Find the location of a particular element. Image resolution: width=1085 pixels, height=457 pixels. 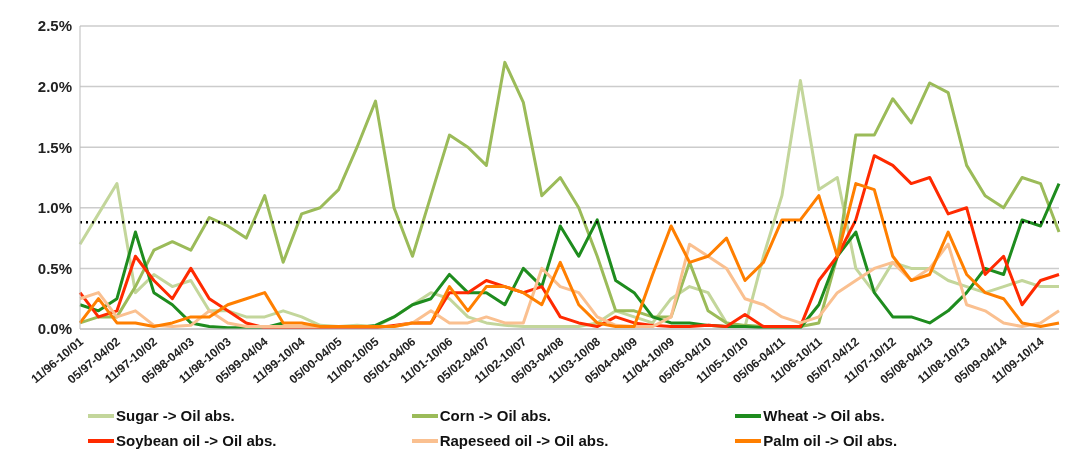

y-tick-label: 1.5% is located at coordinates (54, 147).